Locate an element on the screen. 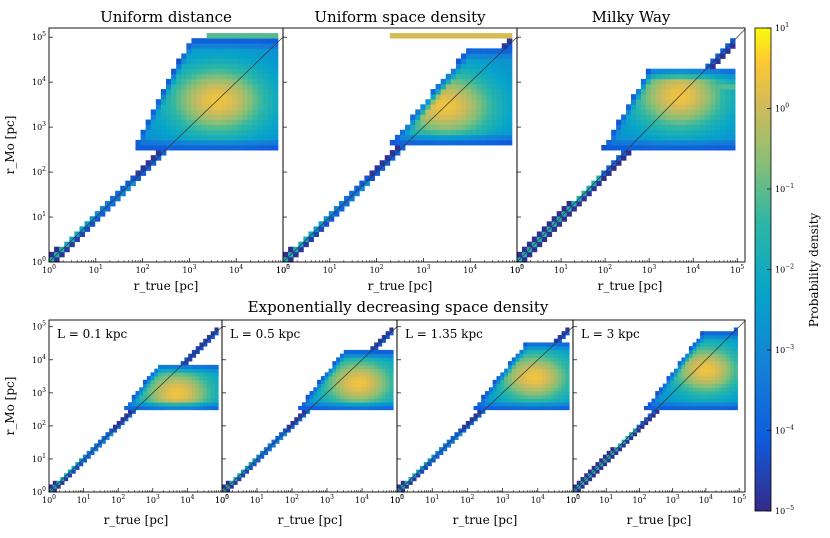  x-tick-label: 10⁵ is located at coordinates (517, 269).